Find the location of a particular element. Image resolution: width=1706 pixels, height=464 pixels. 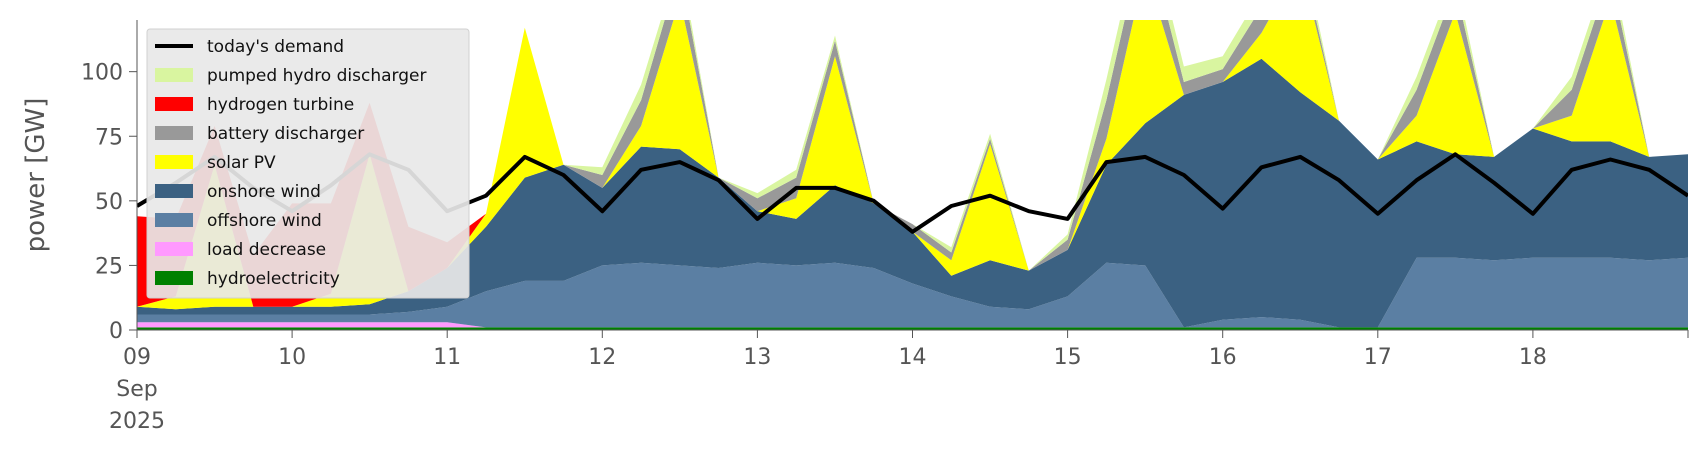

x-tick-month-label: Sep is located at coordinates (136, 389).